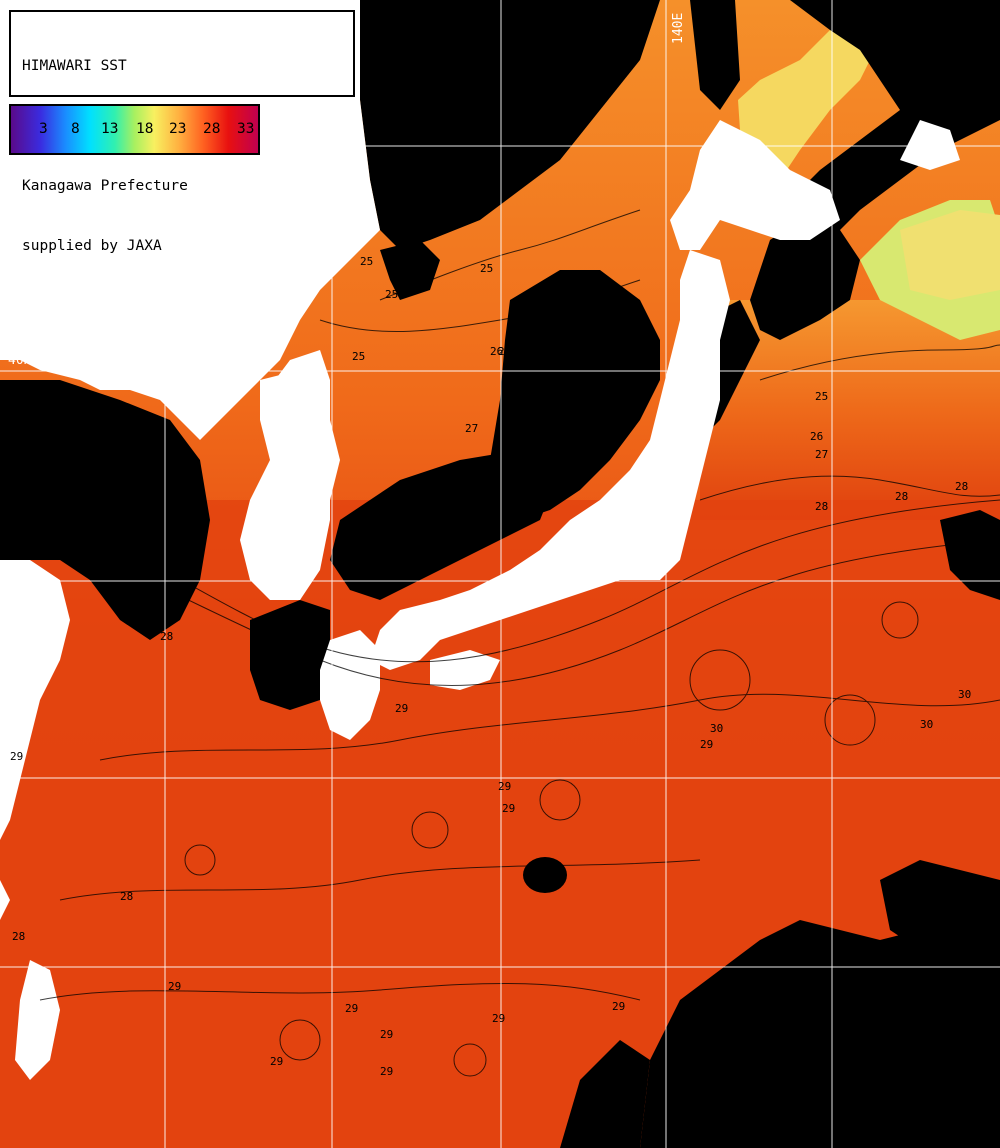  What do you see at coordinates (110, 129) in the screenshot?
I see `legend-tick: 13` at bounding box center [110, 129].